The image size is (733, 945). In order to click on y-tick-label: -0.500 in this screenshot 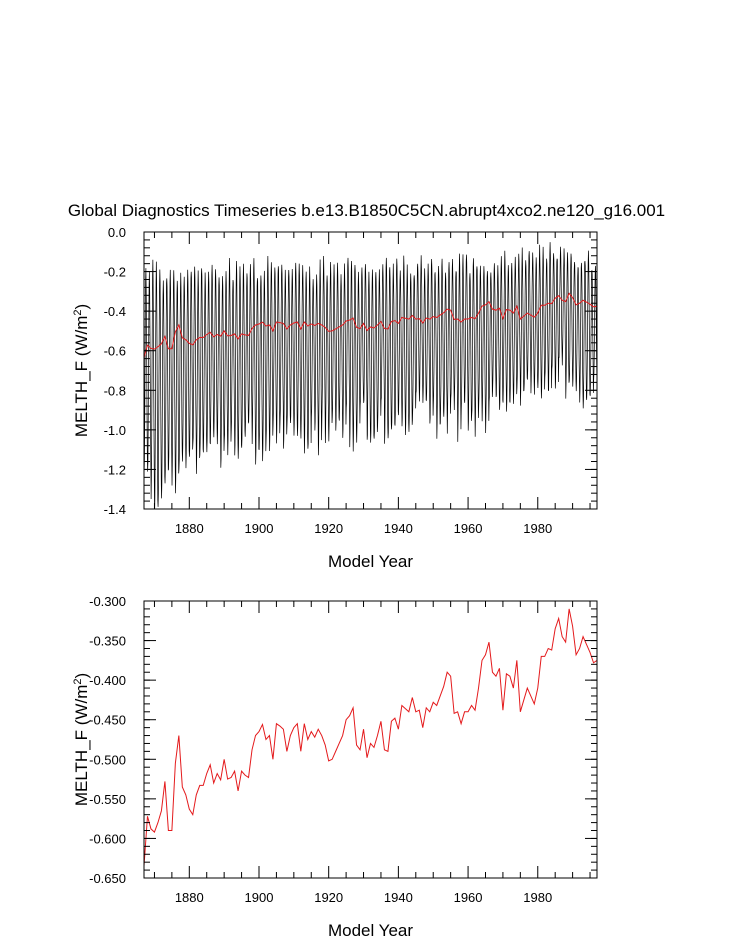, I will do `click(107, 759)`.